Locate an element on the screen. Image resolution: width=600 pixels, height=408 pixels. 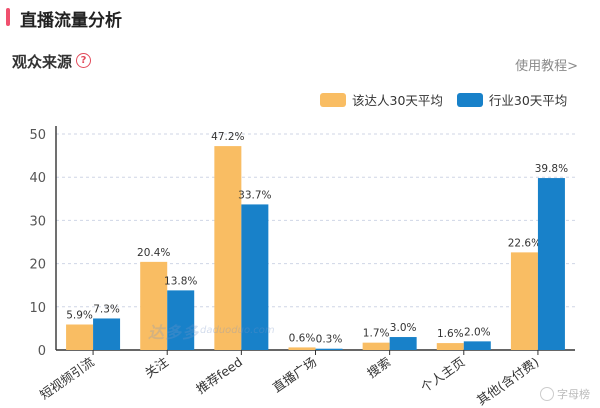
data-label: 0.6% is located at coordinates (302, 338).